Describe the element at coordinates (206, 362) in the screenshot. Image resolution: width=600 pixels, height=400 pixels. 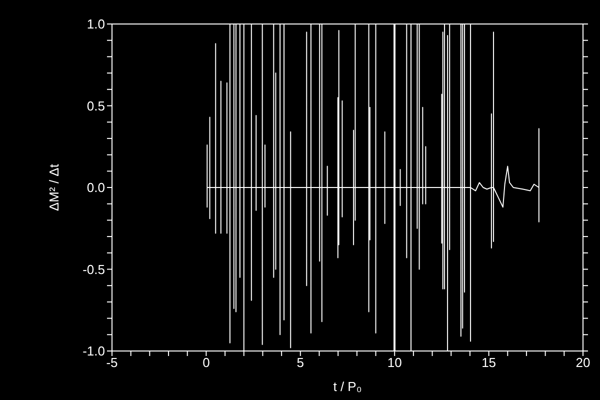
I see `x-tick-label: 0` at that location.